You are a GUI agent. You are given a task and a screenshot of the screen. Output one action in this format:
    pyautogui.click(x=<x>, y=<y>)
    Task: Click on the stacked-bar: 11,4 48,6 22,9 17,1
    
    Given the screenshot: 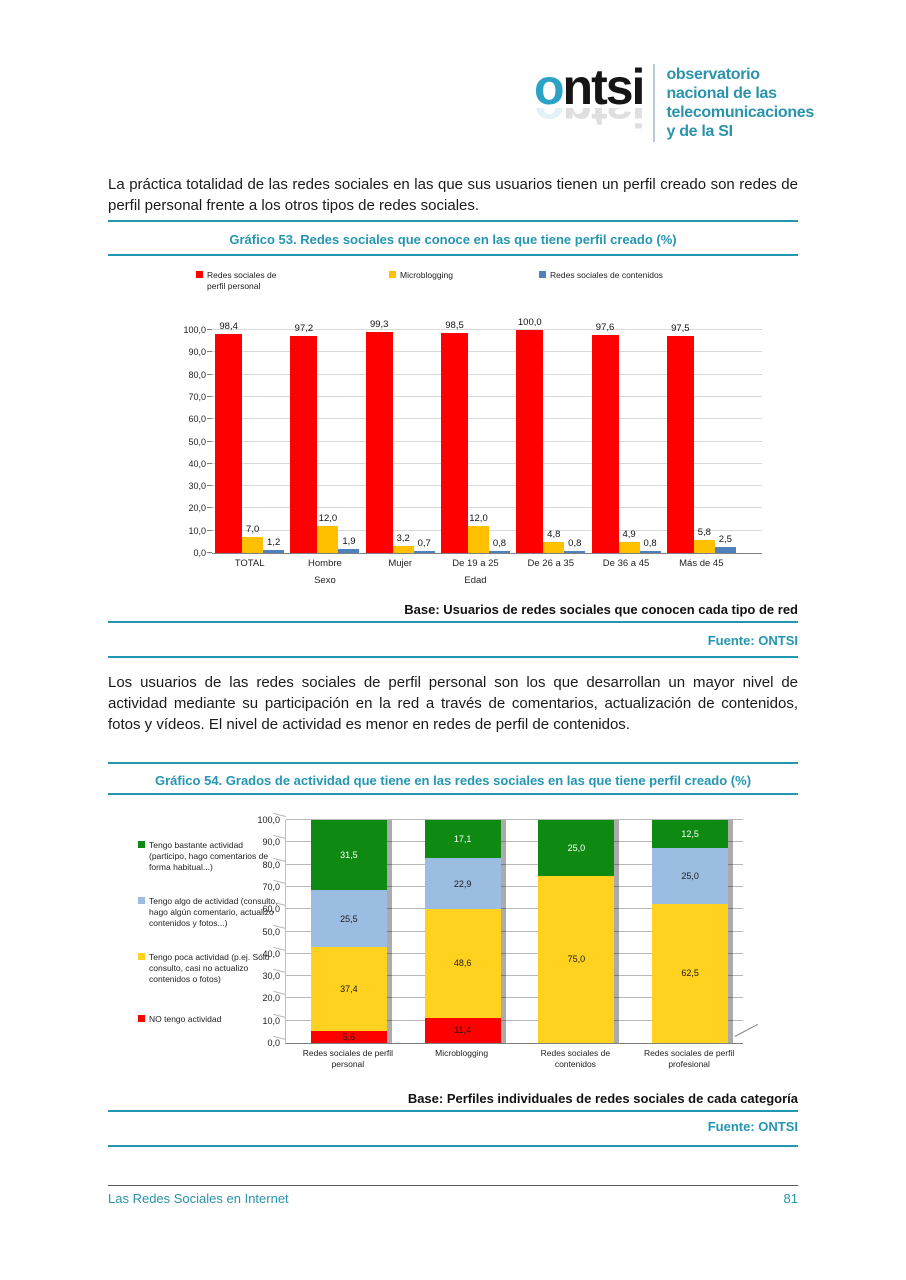 What is the action you would take?
    pyautogui.click(x=465, y=931)
    